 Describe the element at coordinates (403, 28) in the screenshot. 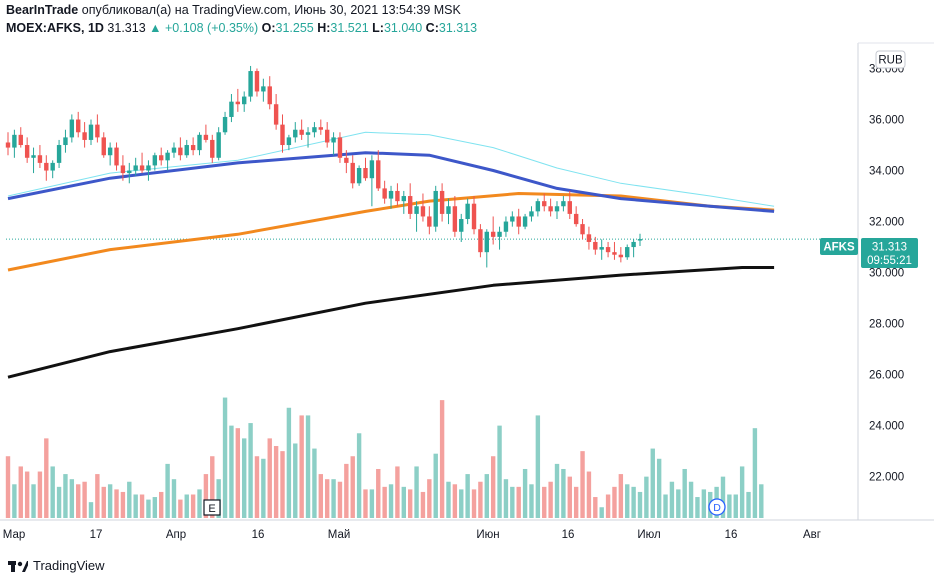

I see `low-value: 31.040` at that location.